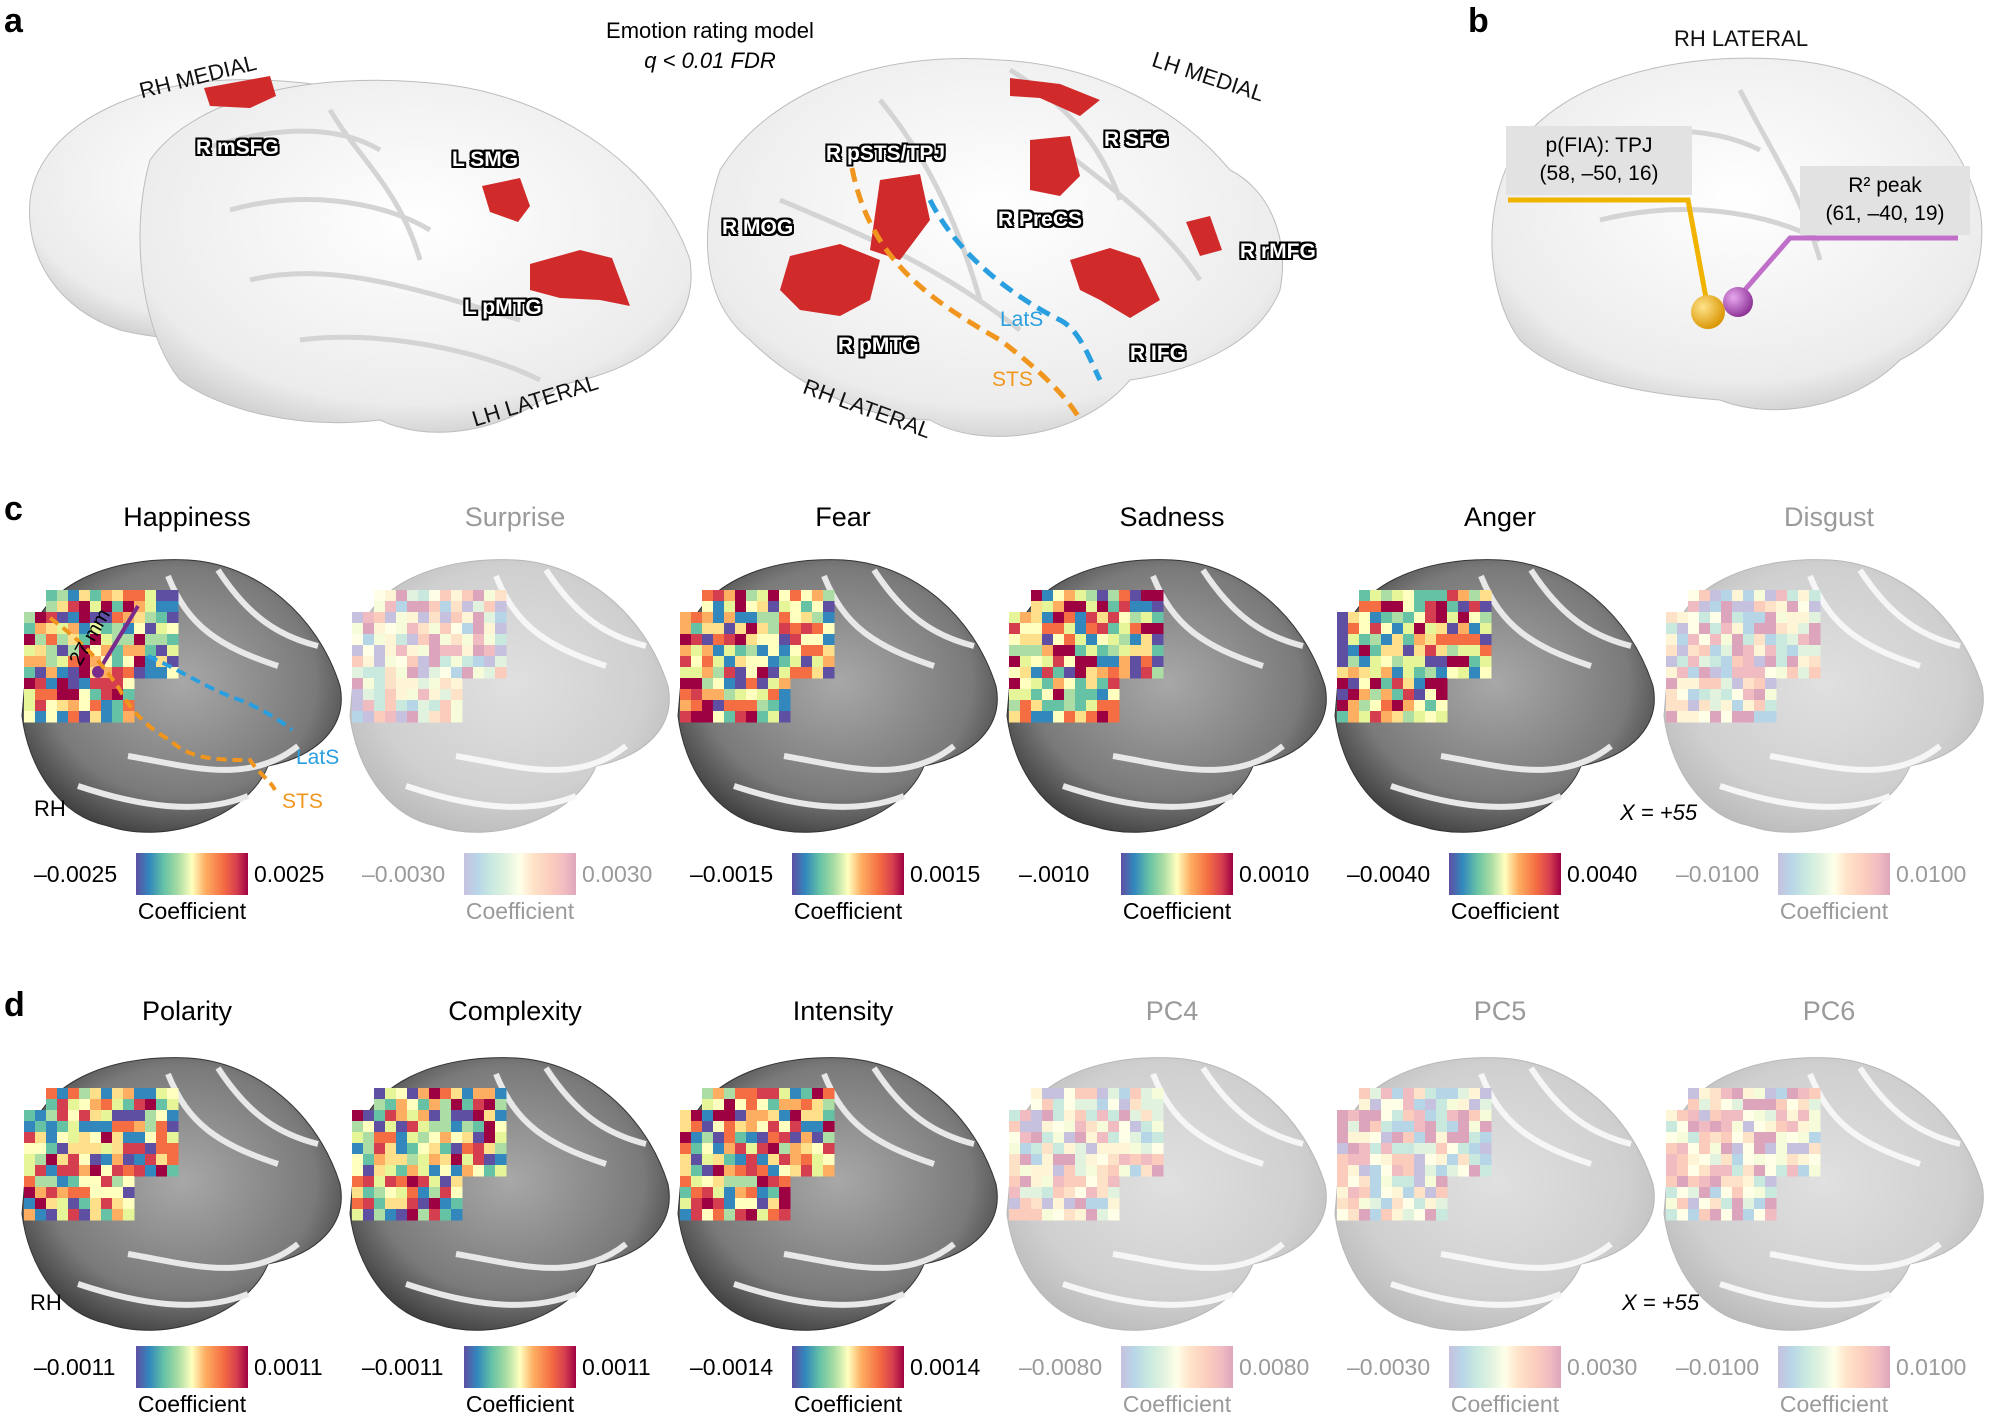 This screenshot has height=1418, width=1991. I want to click on brain-slice-intensity, so click(837, 1194).